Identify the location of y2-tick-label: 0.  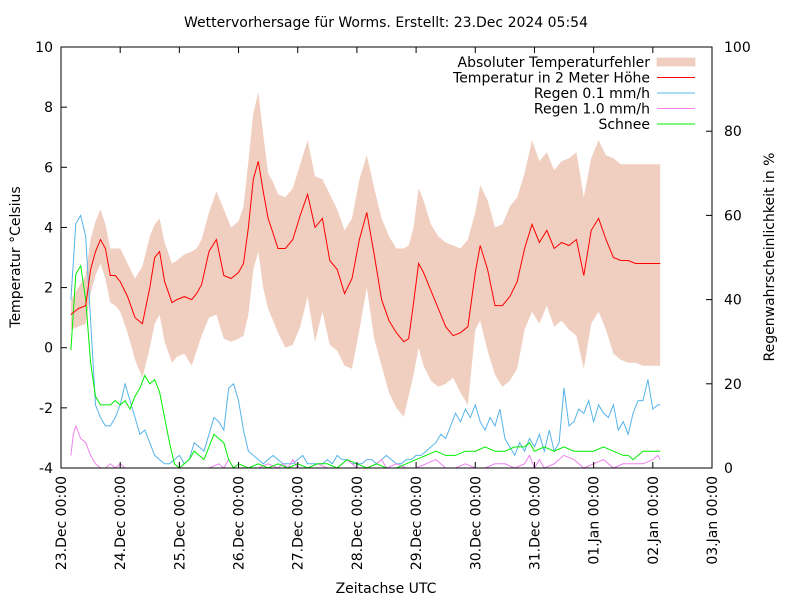
(728, 469).